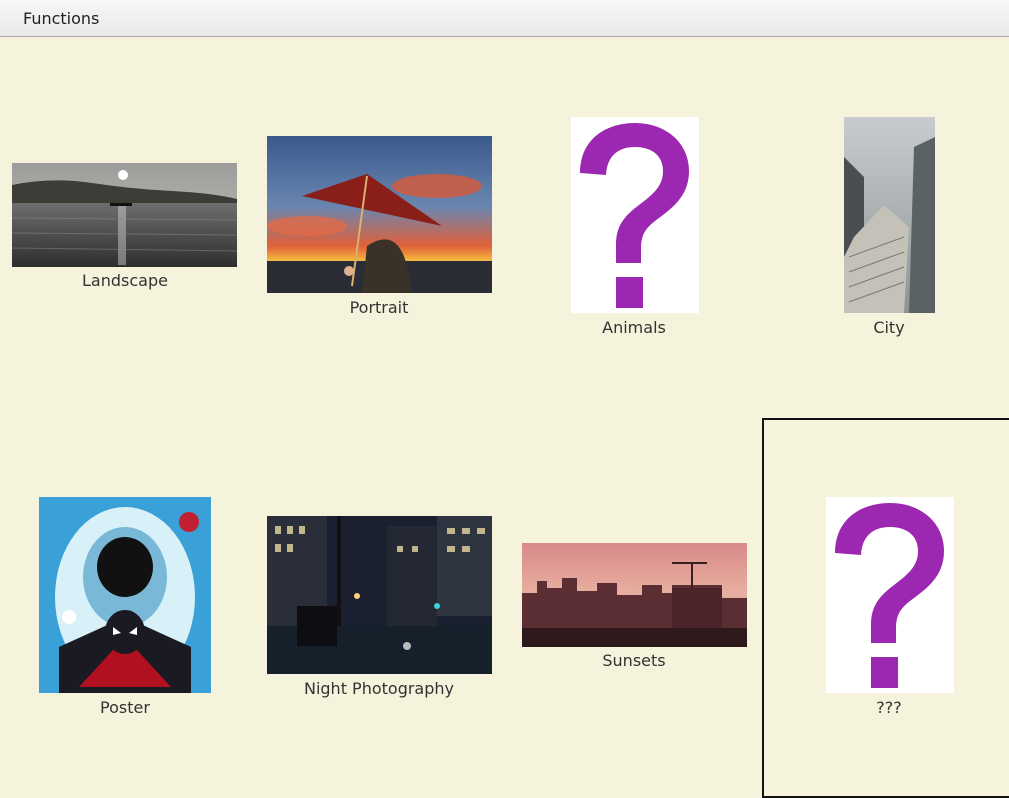 Image resolution: width=1009 pixels, height=798 pixels. Describe the element at coordinates (634, 327) in the screenshot. I see `animals-label: Animals` at that location.